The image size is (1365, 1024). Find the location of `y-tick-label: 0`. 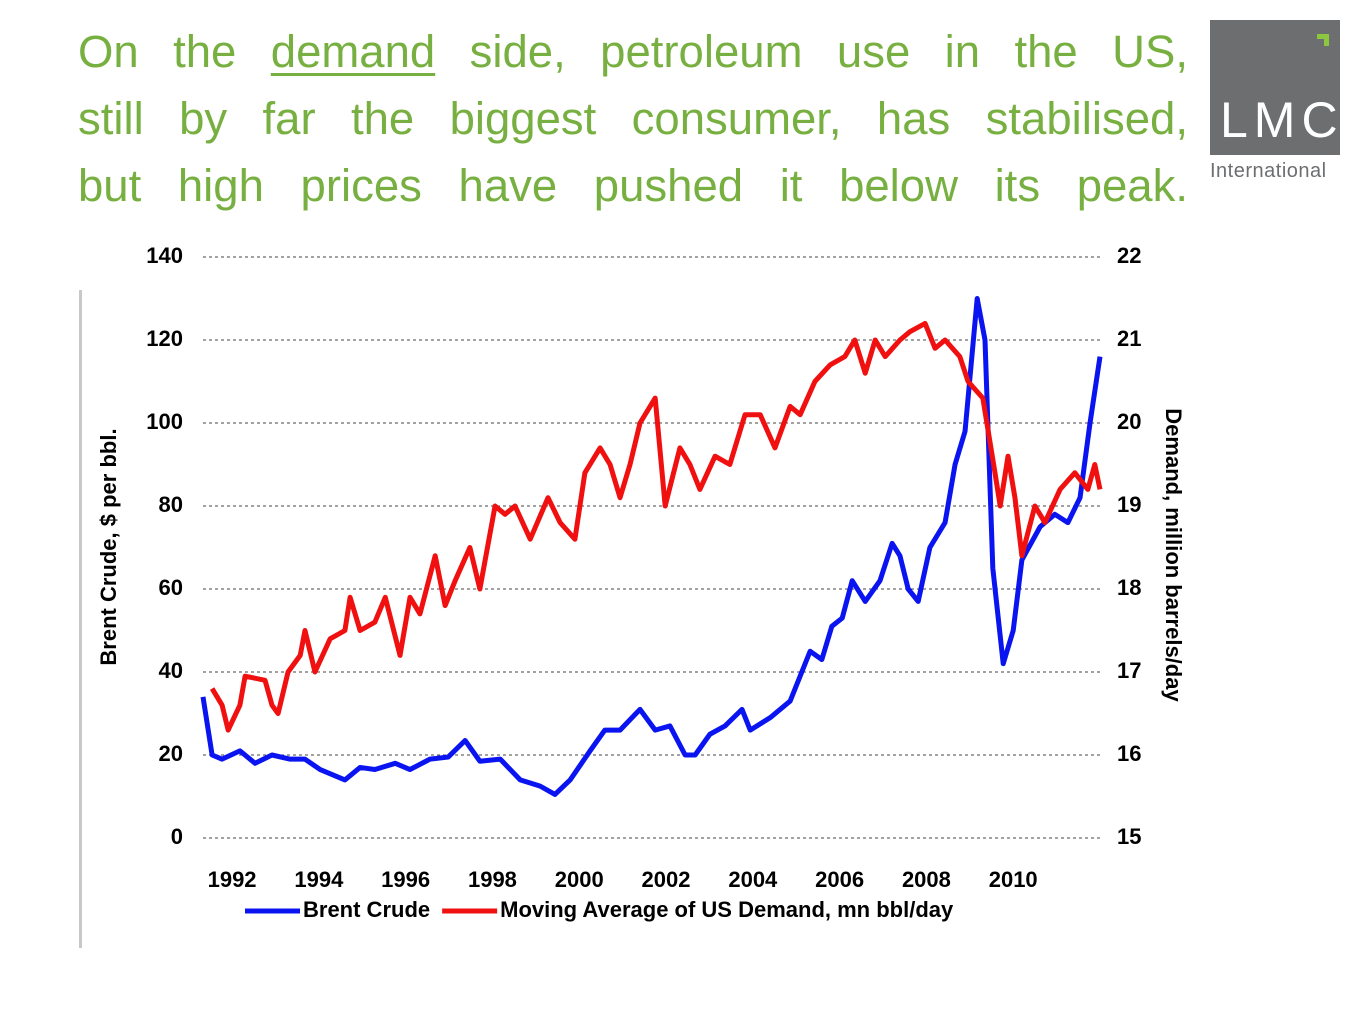

y-tick-label: 0 is located at coordinates (177, 836).